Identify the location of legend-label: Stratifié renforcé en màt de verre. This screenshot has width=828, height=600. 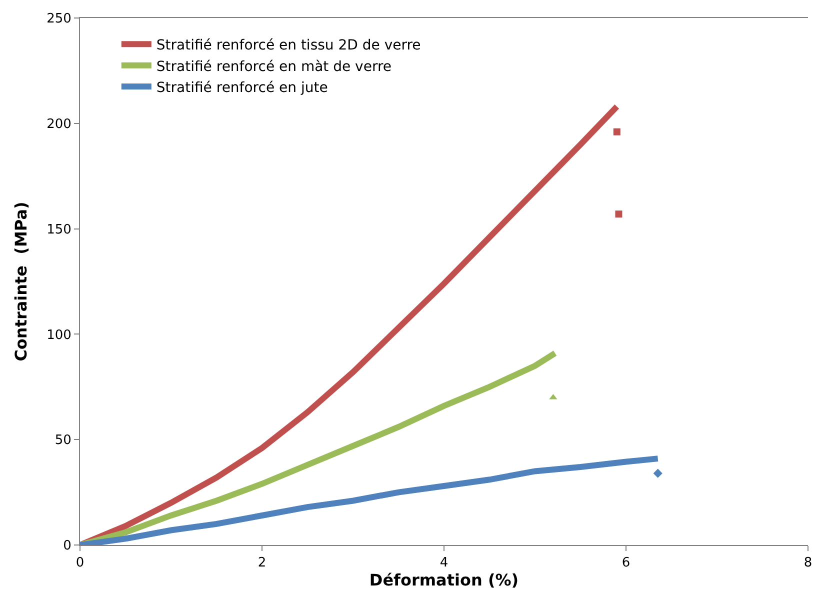
(274, 66).